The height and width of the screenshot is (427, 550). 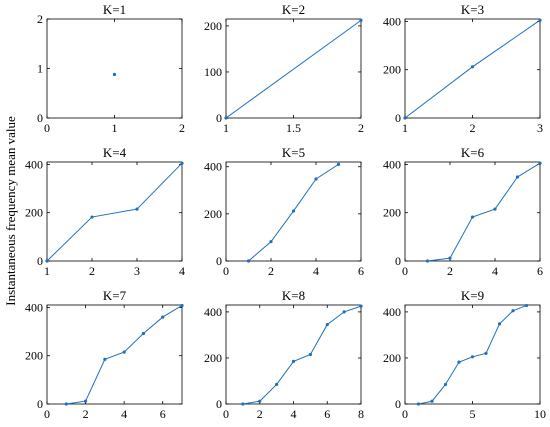 What do you see at coordinates (293, 9) in the screenshot?
I see `subplot-title: K=2` at bounding box center [293, 9].